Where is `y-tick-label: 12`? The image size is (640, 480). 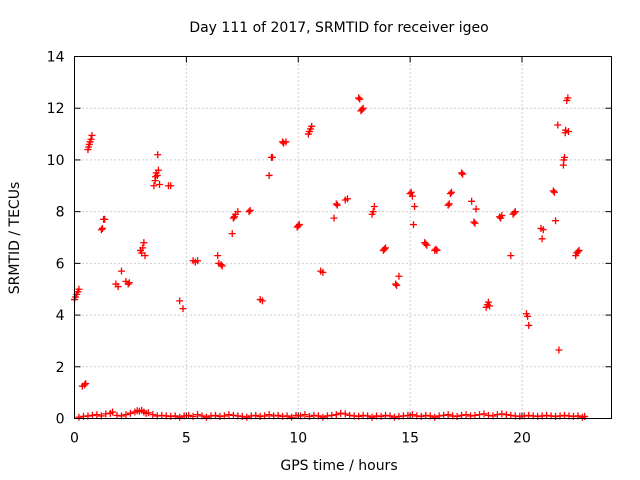 y-tick-label: 12 is located at coordinates (56, 109).